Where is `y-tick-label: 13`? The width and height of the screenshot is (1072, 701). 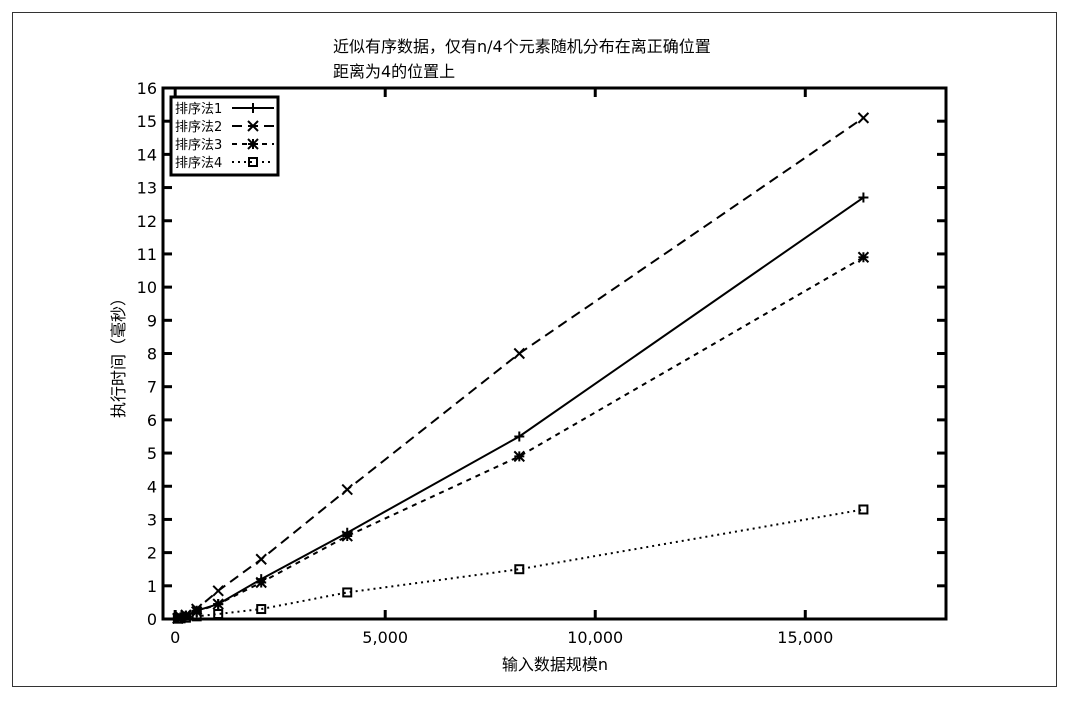 y-tick-label: 13 is located at coordinates (147, 188).